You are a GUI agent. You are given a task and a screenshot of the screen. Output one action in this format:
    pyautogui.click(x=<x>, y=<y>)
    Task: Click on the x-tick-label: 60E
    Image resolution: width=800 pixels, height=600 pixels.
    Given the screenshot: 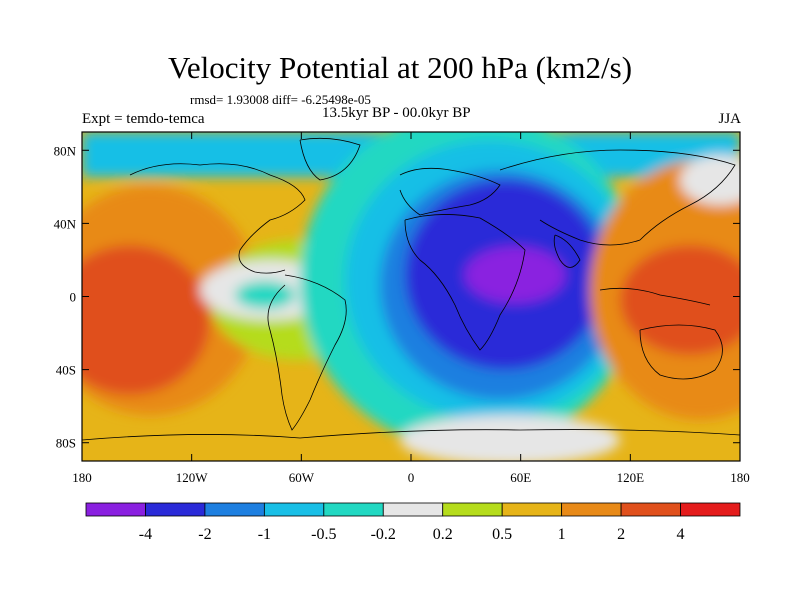 What is the action you would take?
    pyautogui.click(x=520, y=477)
    